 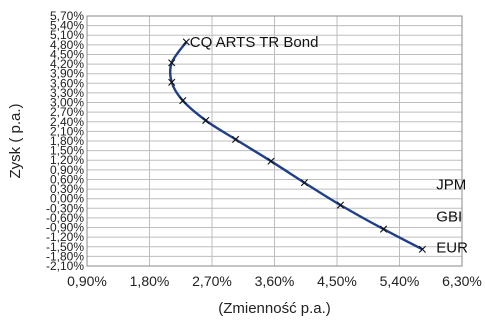 I want to click on x-tick-label: 5,40%, so click(x=400, y=281).